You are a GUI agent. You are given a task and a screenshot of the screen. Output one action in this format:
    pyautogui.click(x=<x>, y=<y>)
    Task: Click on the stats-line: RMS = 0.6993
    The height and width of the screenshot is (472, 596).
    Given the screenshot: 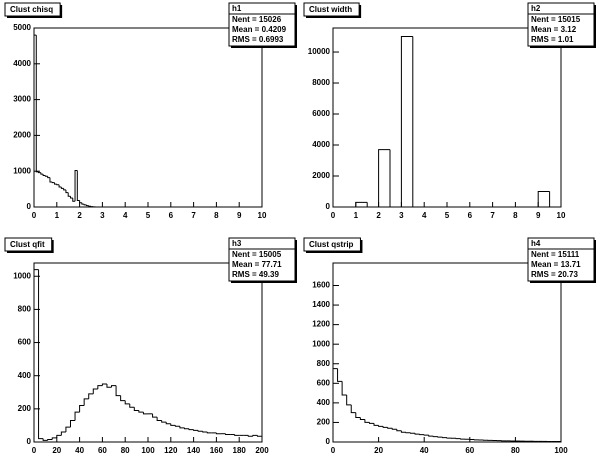 What is the action you would take?
    pyautogui.click(x=258, y=39)
    